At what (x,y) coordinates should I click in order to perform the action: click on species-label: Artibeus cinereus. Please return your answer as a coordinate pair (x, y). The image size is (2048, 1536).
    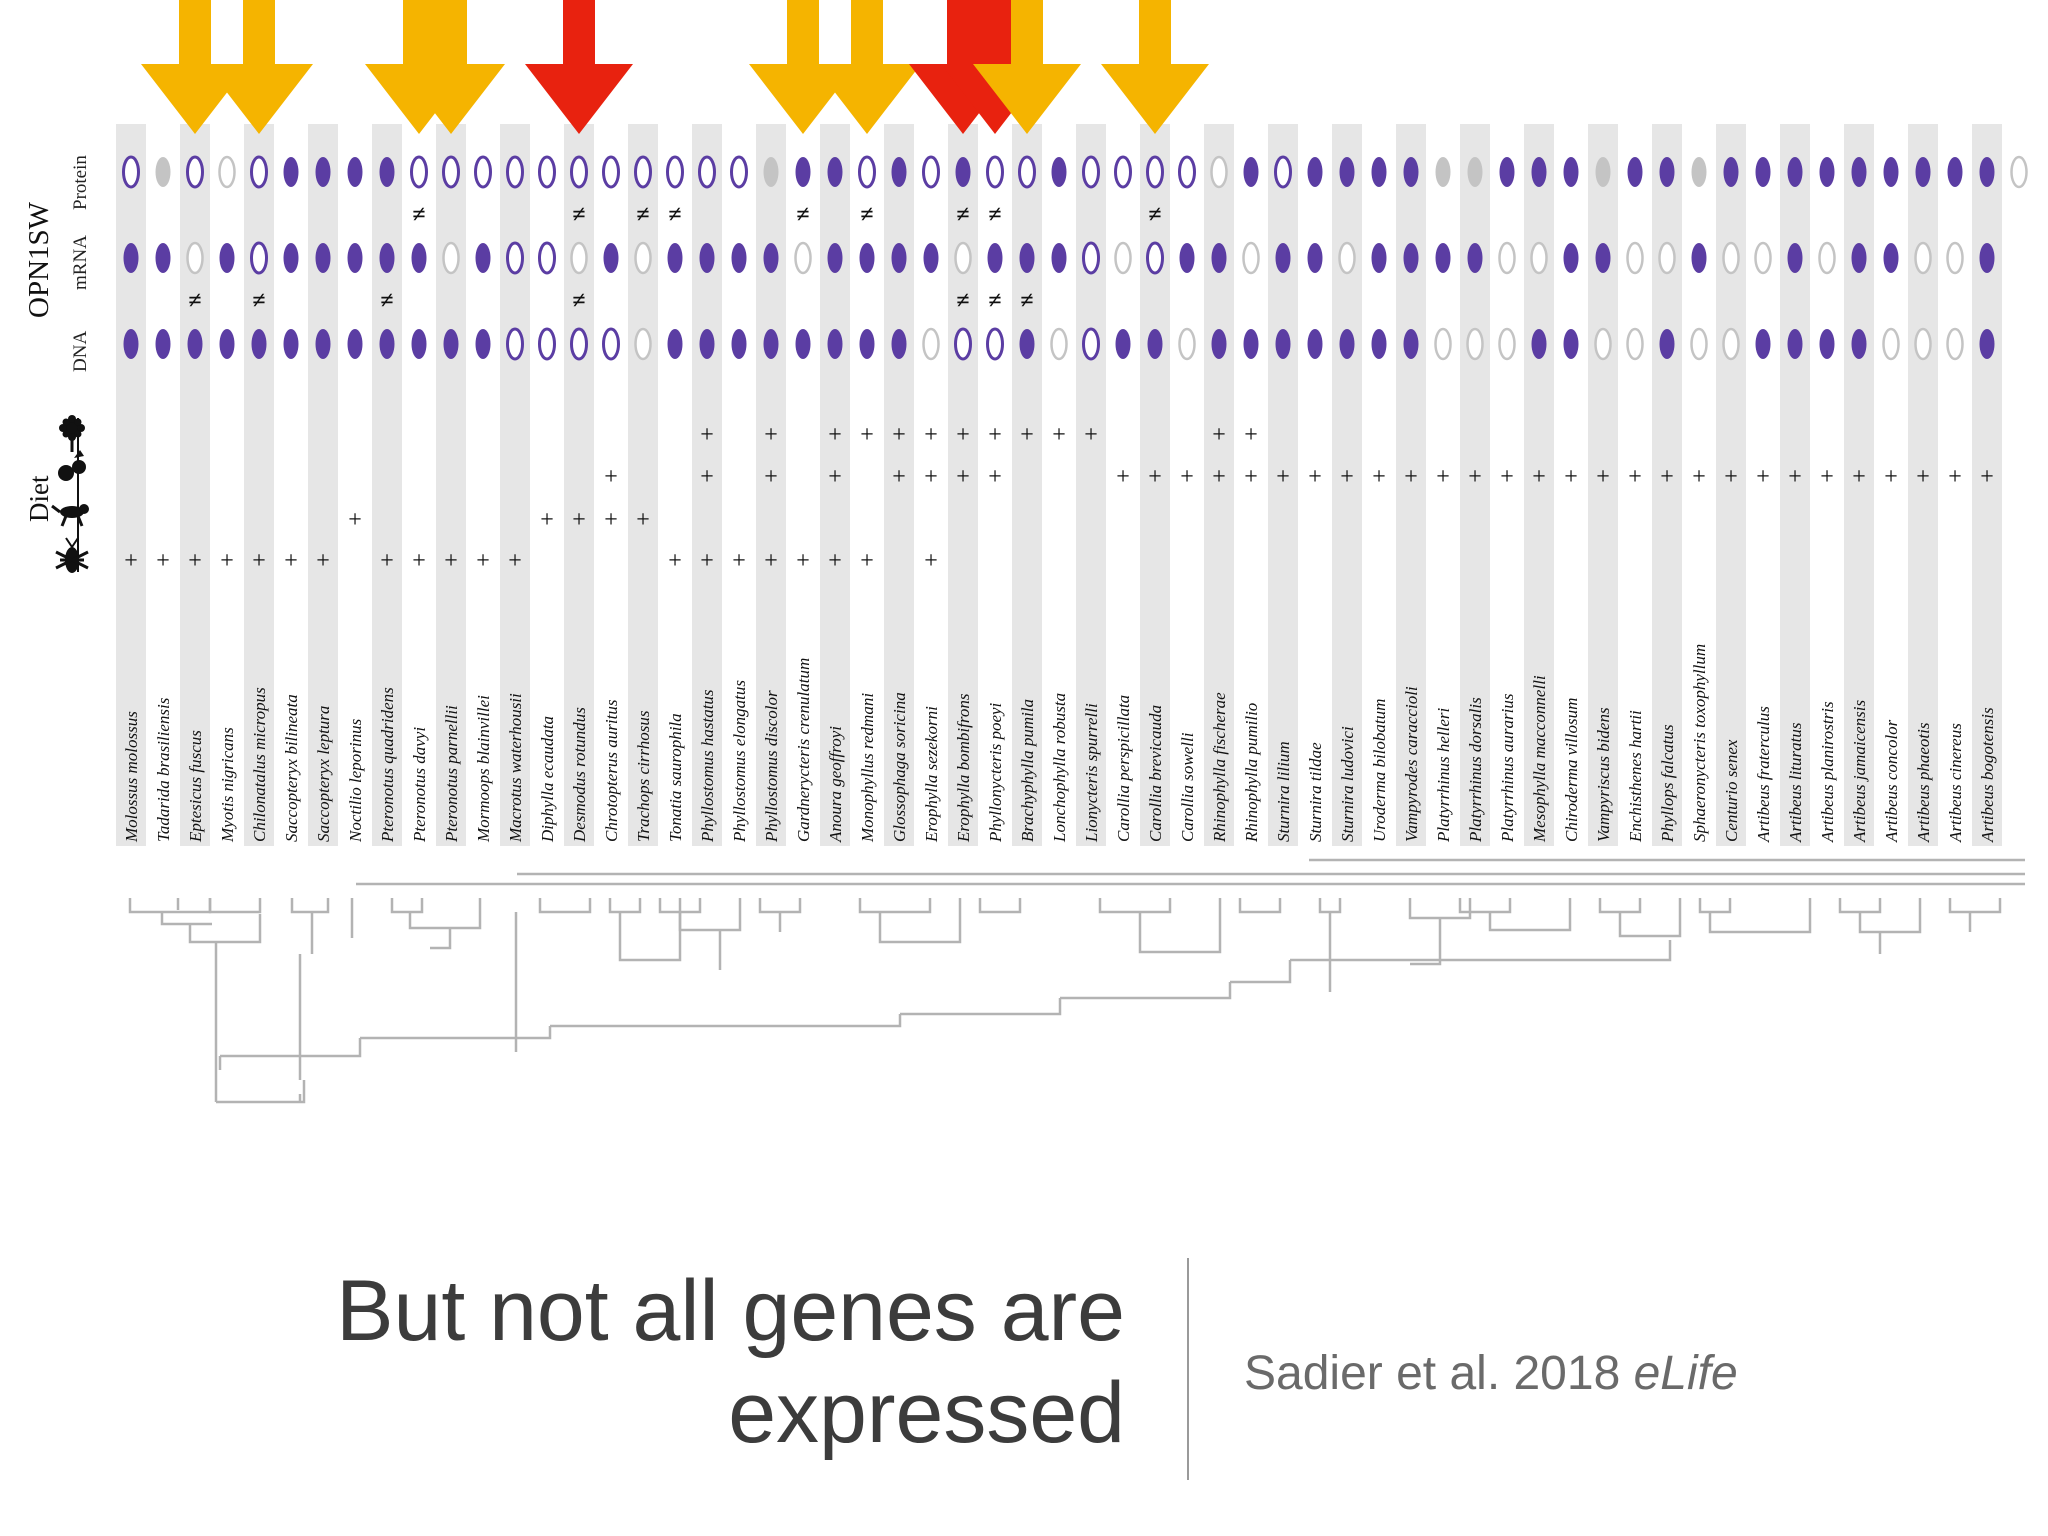
    Looking at the image, I should click on (1955, 783).